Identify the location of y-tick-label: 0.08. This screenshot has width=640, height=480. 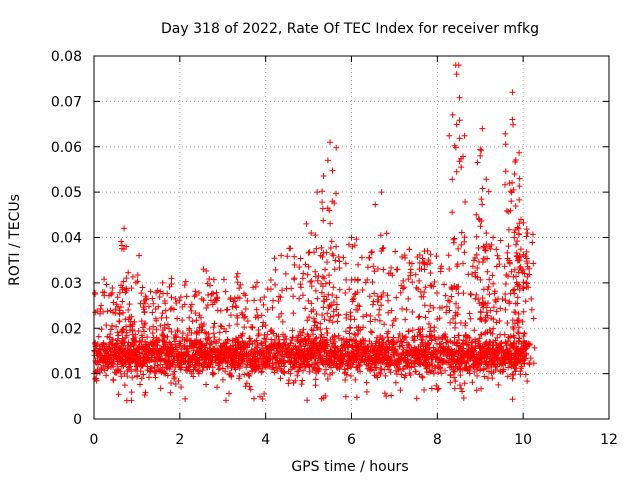
(66, 57).